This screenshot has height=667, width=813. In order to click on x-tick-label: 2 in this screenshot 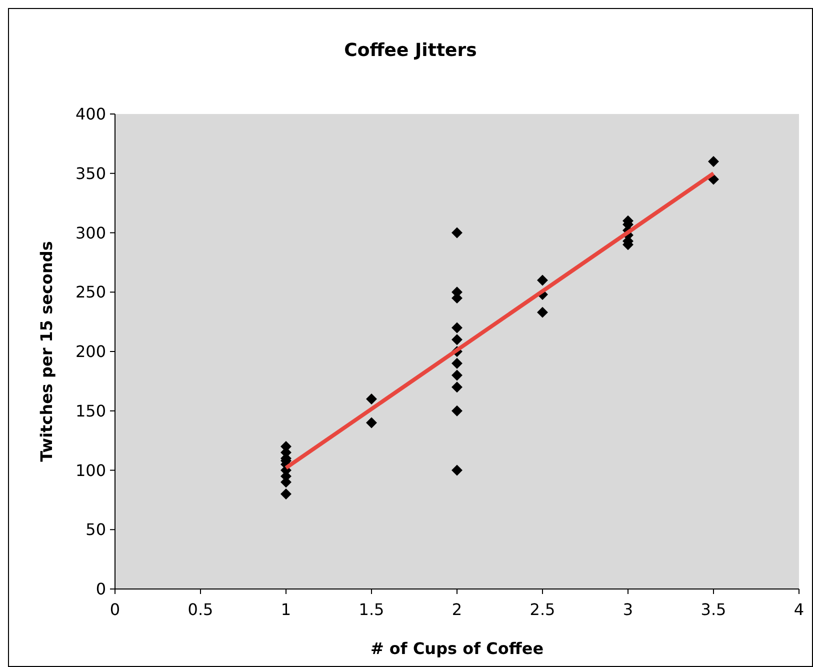, I will do `click(457, 609)`.